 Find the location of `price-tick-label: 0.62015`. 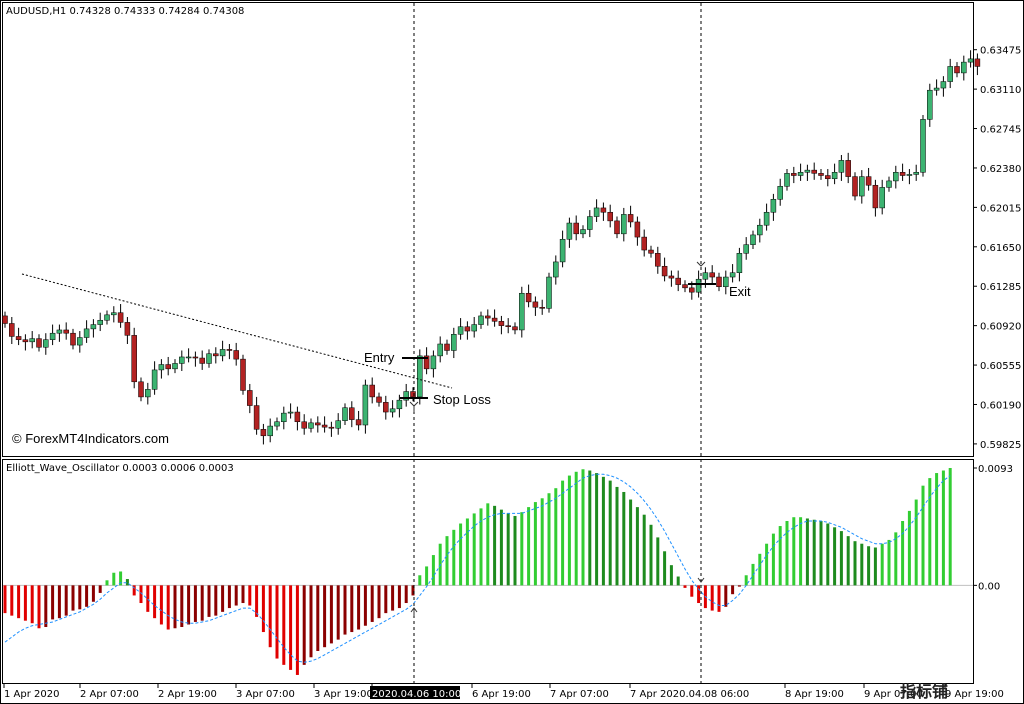

price-tick-label: 0.62015 is located at coordinates (1000, 208).